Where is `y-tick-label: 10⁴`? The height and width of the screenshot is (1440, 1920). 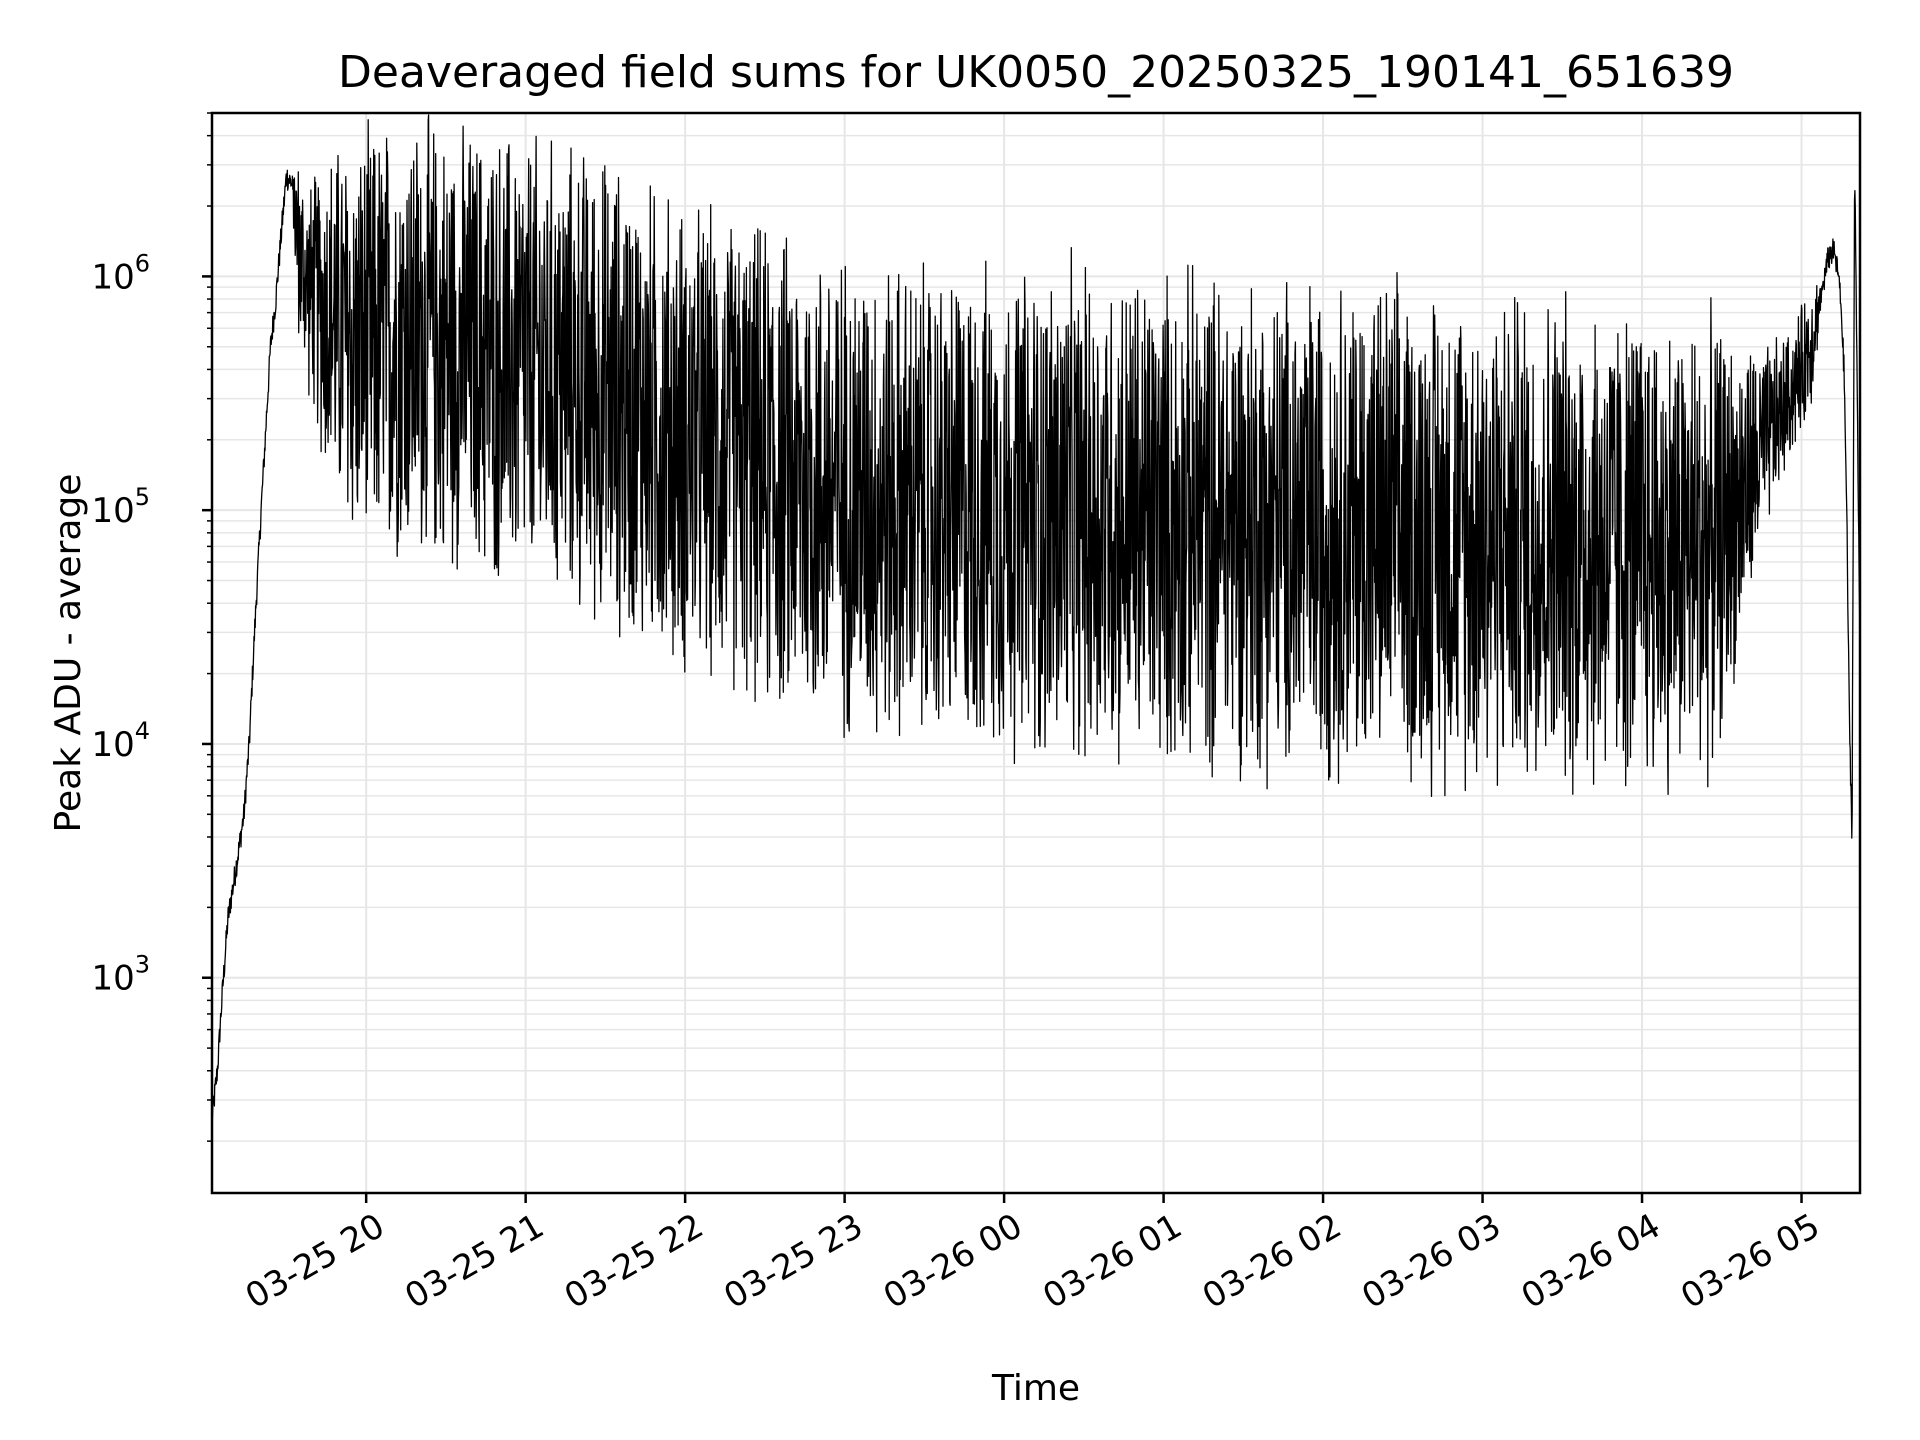 y-tick-label: 10⁴ is located at coordinates (120, 741).